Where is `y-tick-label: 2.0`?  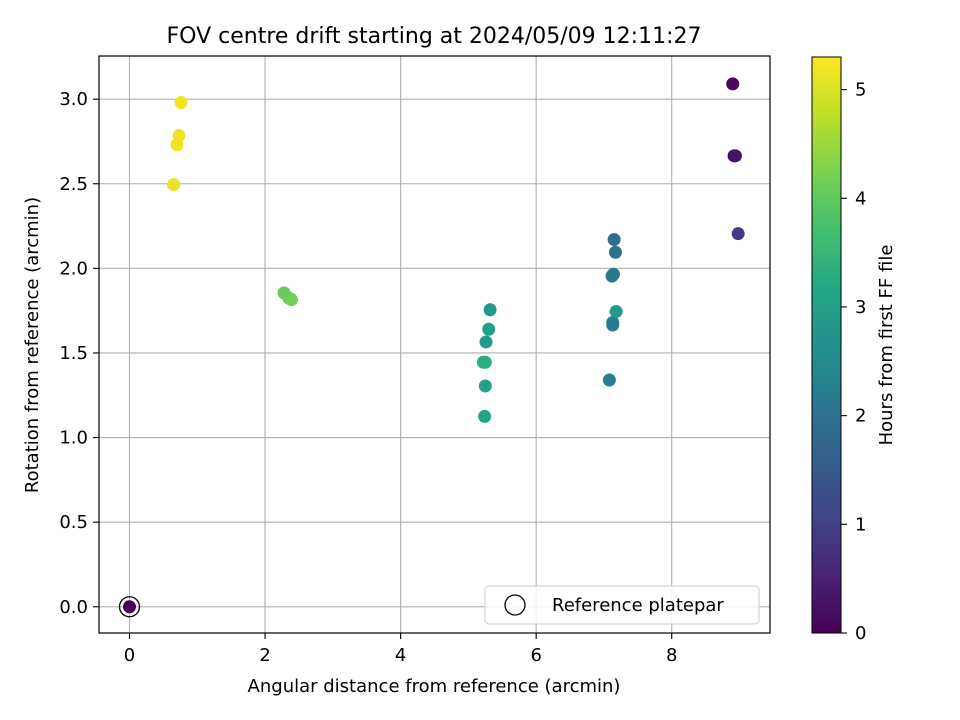
y-tick-label: 2.0 is located at coordinates (73, 268).